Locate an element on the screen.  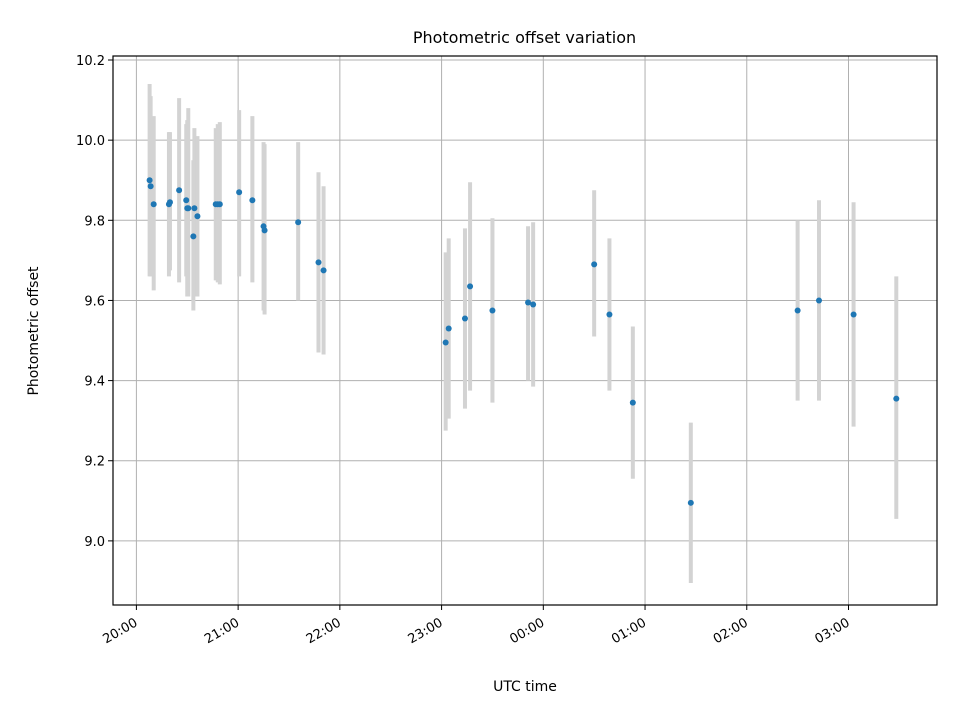
y-tick-label: 9.0 is located at coordinates (94, 542).